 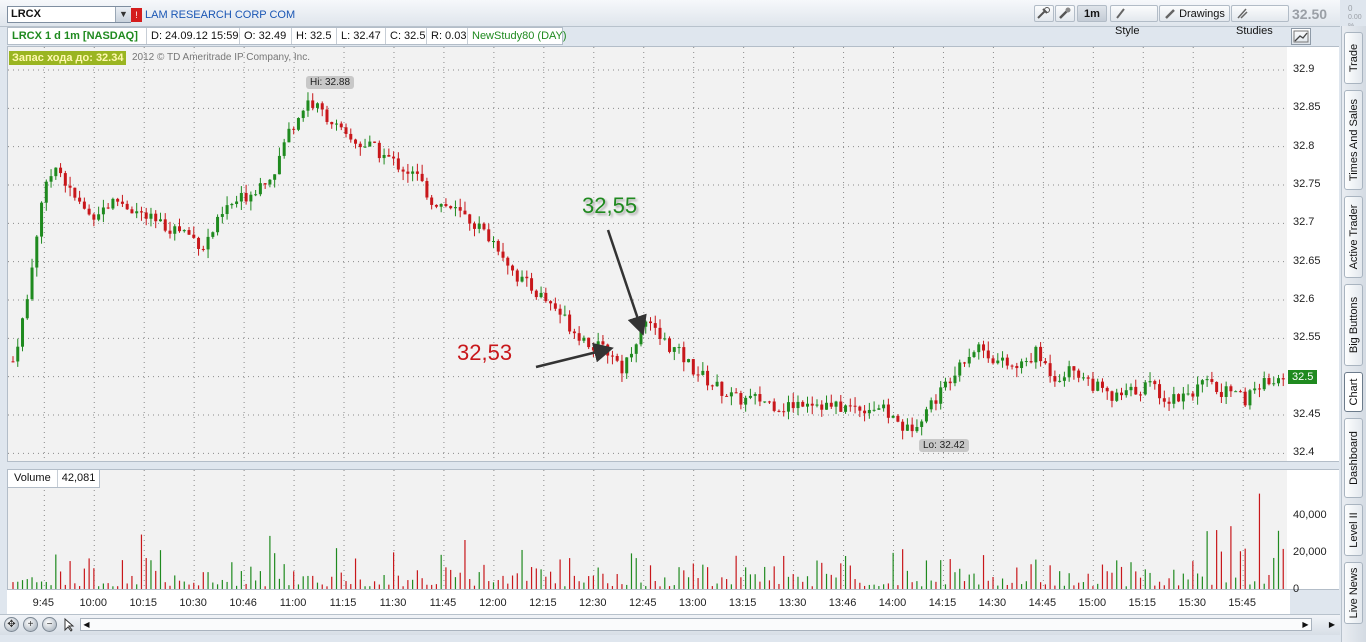 I want to click on wrench-icon, so click(x=1065, y=13).